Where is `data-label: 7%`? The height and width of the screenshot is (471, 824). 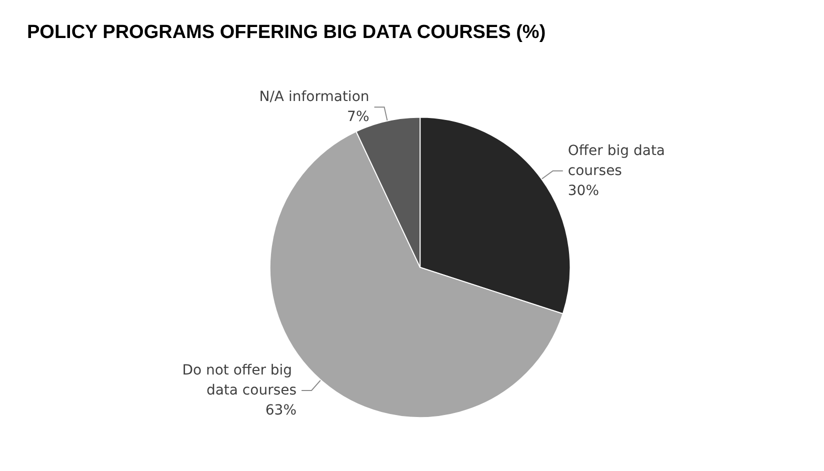
data-label: 7% is located at coordinates (358, 117).